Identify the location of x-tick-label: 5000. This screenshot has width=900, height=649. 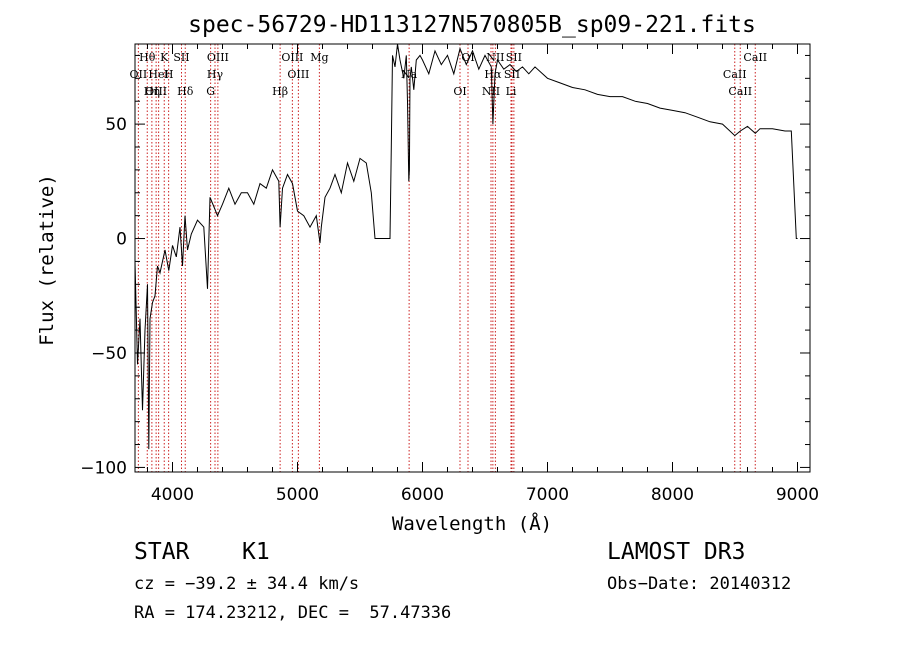
(297, 495).